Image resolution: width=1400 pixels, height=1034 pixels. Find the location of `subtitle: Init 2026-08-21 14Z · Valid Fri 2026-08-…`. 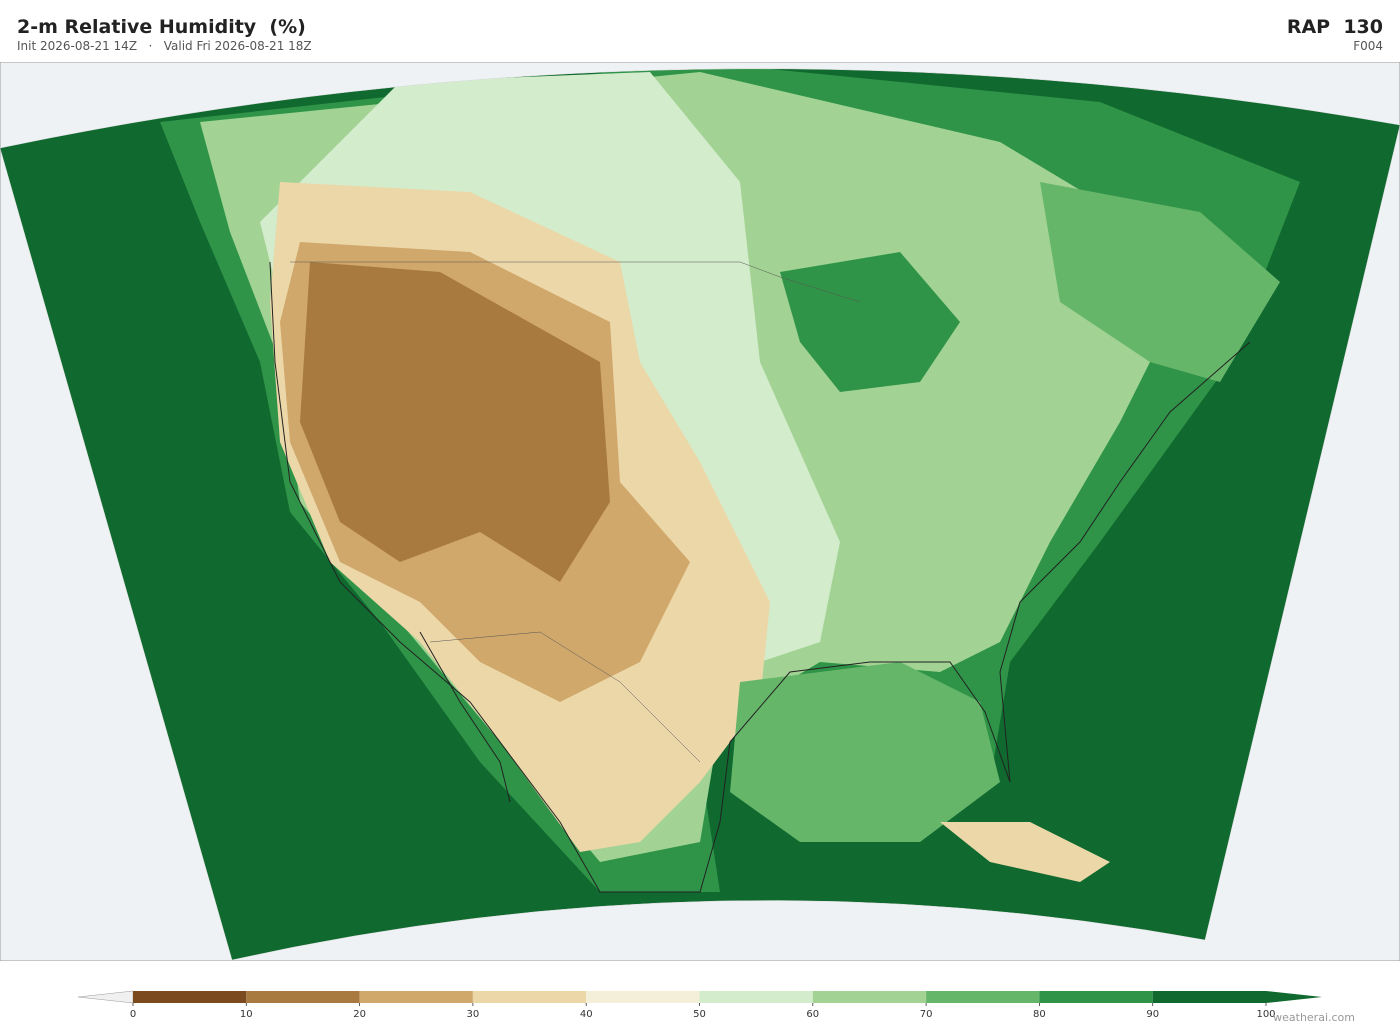

subtitle: Init 2026-08-21 14Z · Valid Fri 2026-08-… is located at coordinates (164, 46).